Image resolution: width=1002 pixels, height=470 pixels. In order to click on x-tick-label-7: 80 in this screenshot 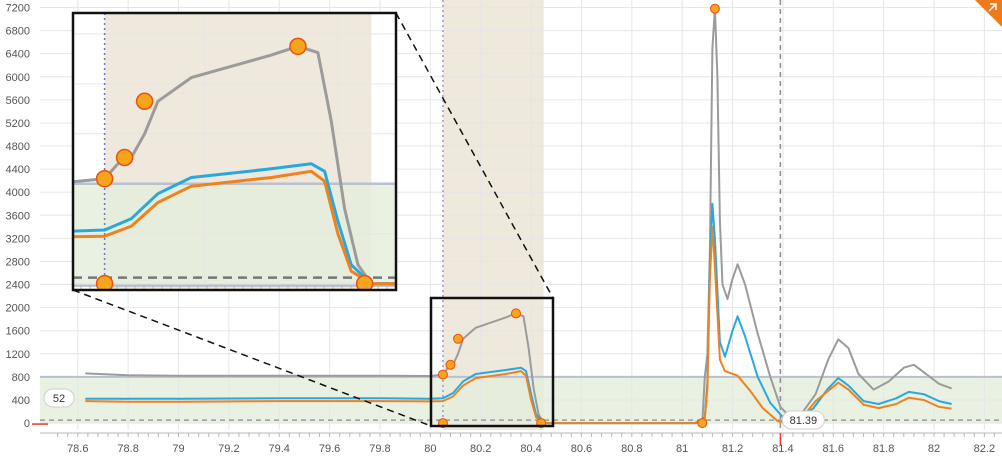, I will do `click(430, 449)`.